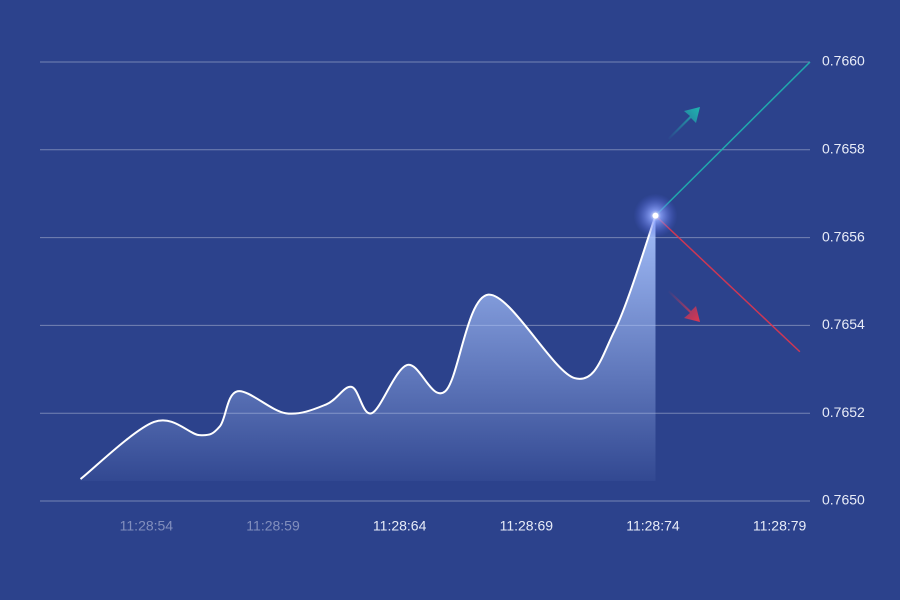  Describe the element at coordinates (400, 526) in the screenshot. I see `x-tick-label: 11:28:64` at that location.